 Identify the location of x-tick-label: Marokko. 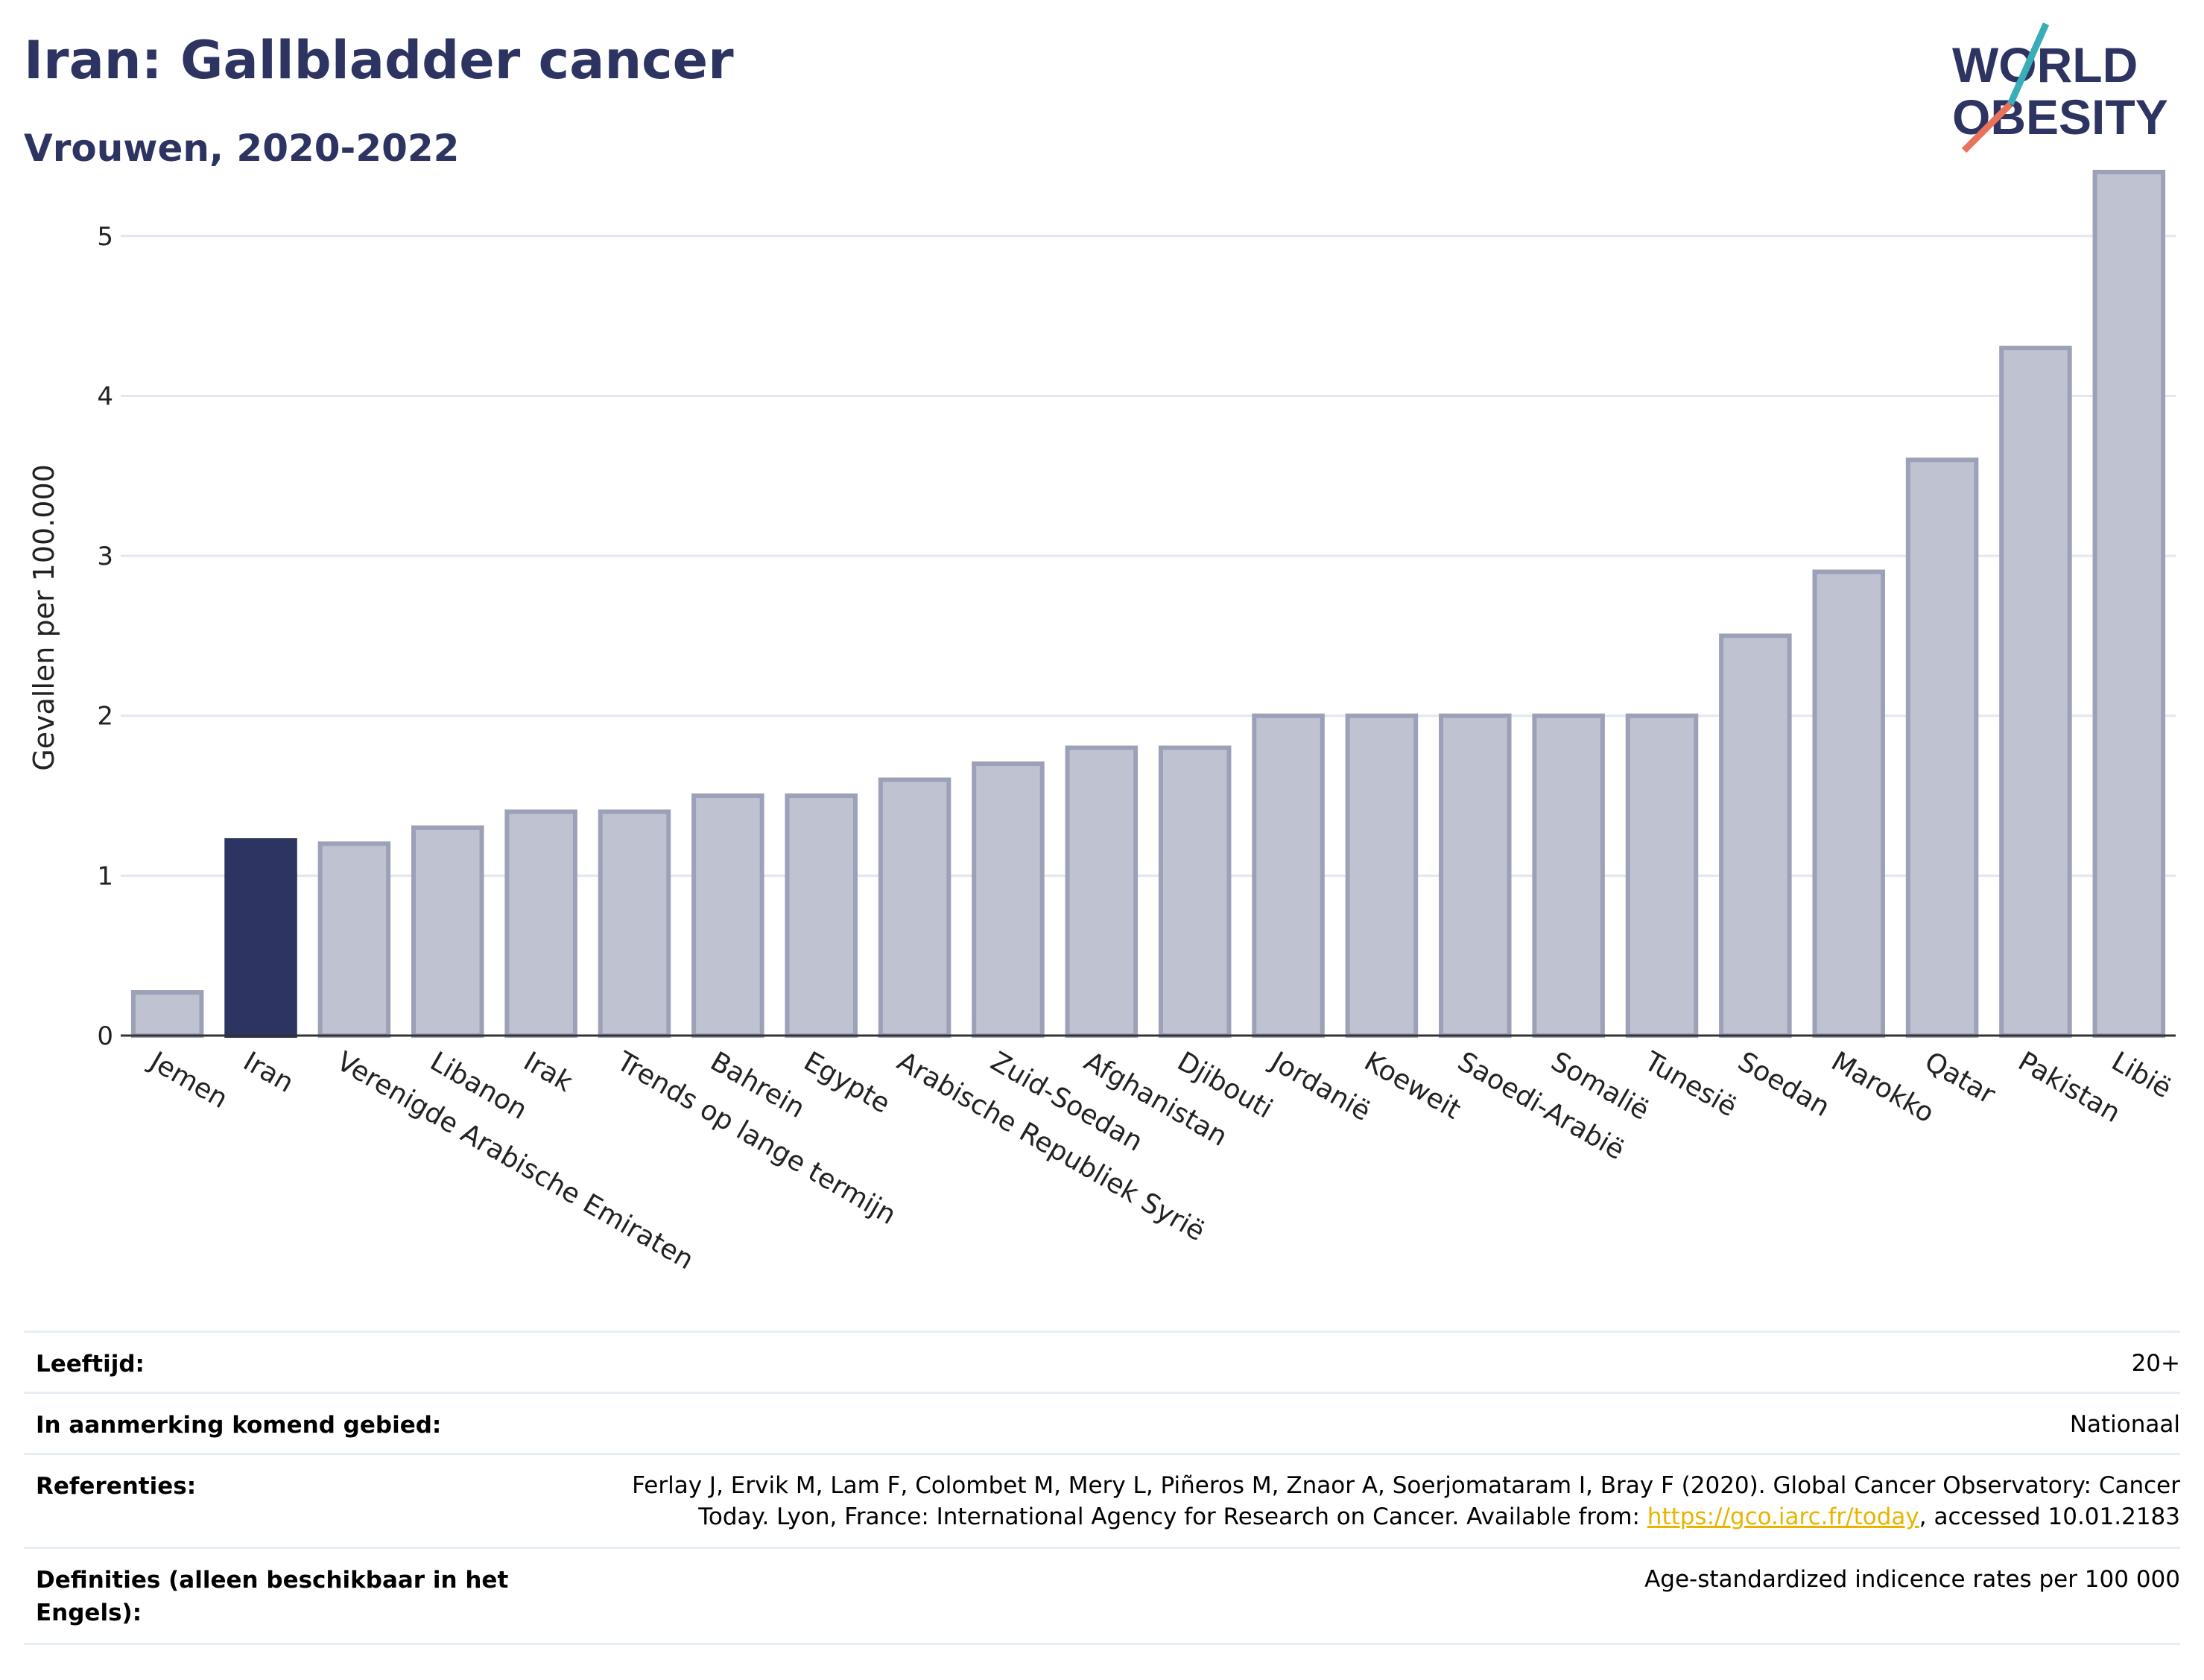
(1882, 1087).